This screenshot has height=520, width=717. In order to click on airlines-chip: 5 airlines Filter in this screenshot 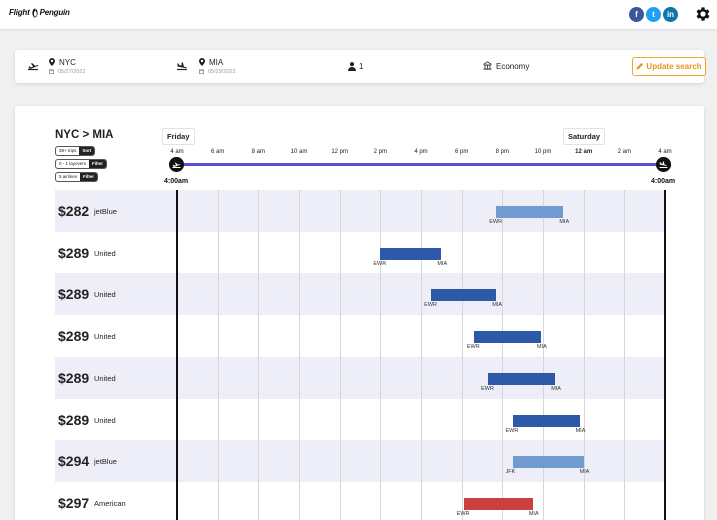, I will do `click(77, 177)`.